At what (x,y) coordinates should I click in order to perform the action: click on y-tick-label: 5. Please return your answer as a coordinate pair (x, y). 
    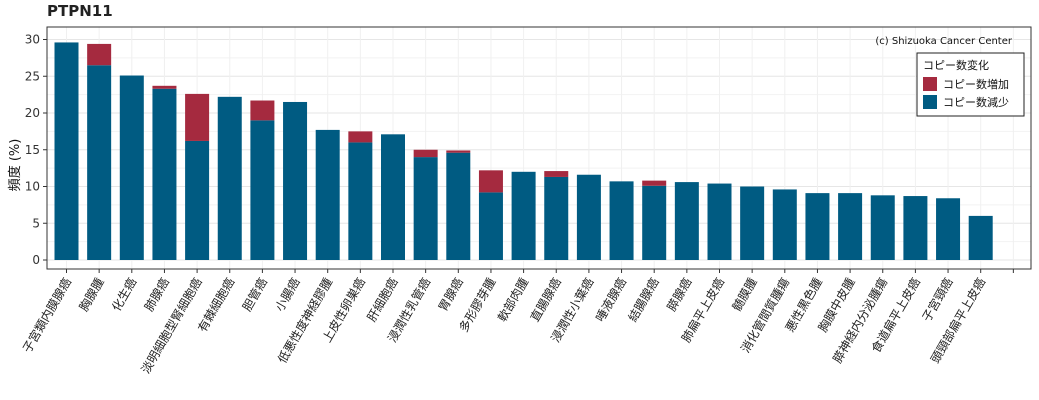
    Looking at the image, I should click on (36, 223).